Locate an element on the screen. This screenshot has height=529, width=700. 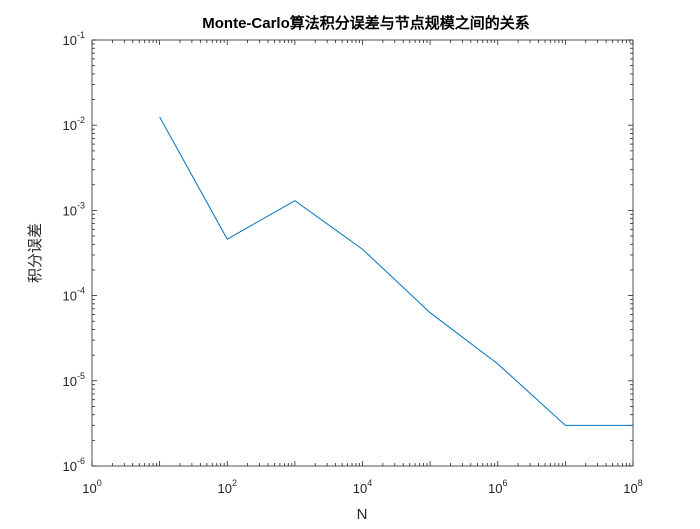
x-tick-label: 10⁴ is located at coordinates (362, 487).